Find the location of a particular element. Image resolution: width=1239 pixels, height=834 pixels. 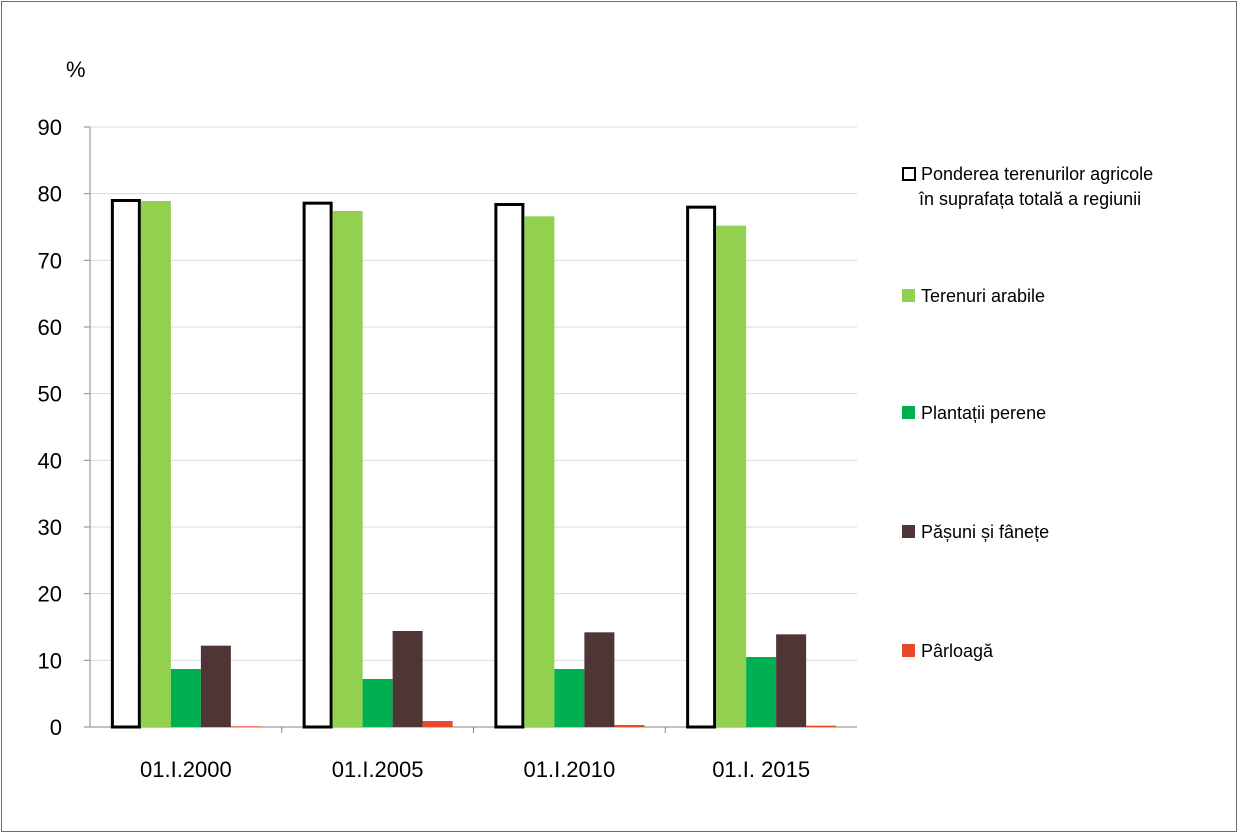

y-tick-label: 50 is located at coordinates (50, 394).